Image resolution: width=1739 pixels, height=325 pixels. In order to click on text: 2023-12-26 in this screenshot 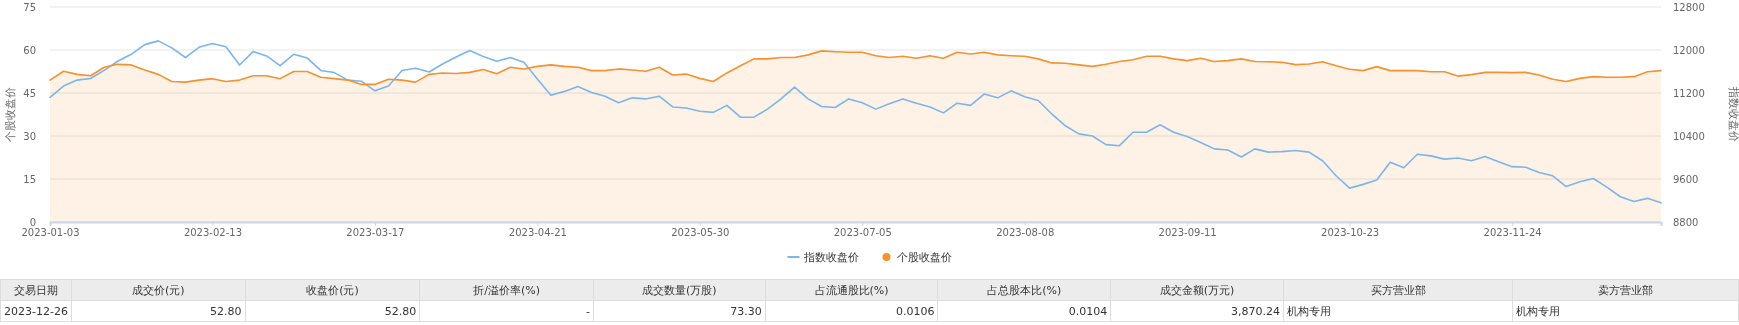, I will do `click(36, 311)`.